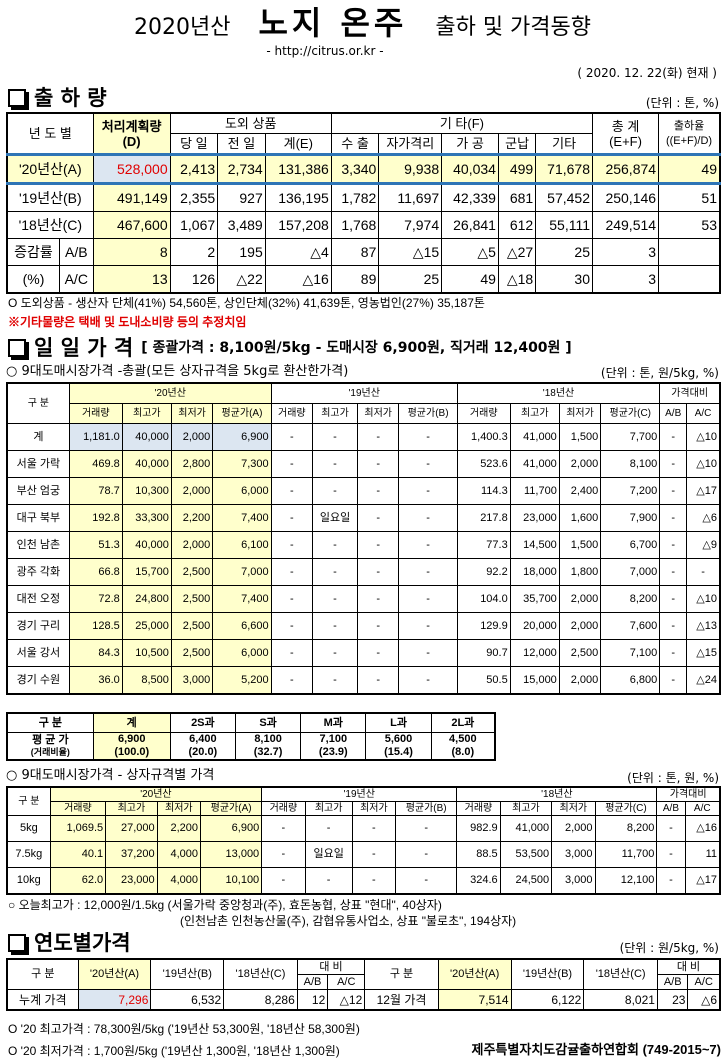 The image size is (725, 1064). Describe the element at coordinates (703, 680) in the screenshot. I see `table-cell: △24` at that location.